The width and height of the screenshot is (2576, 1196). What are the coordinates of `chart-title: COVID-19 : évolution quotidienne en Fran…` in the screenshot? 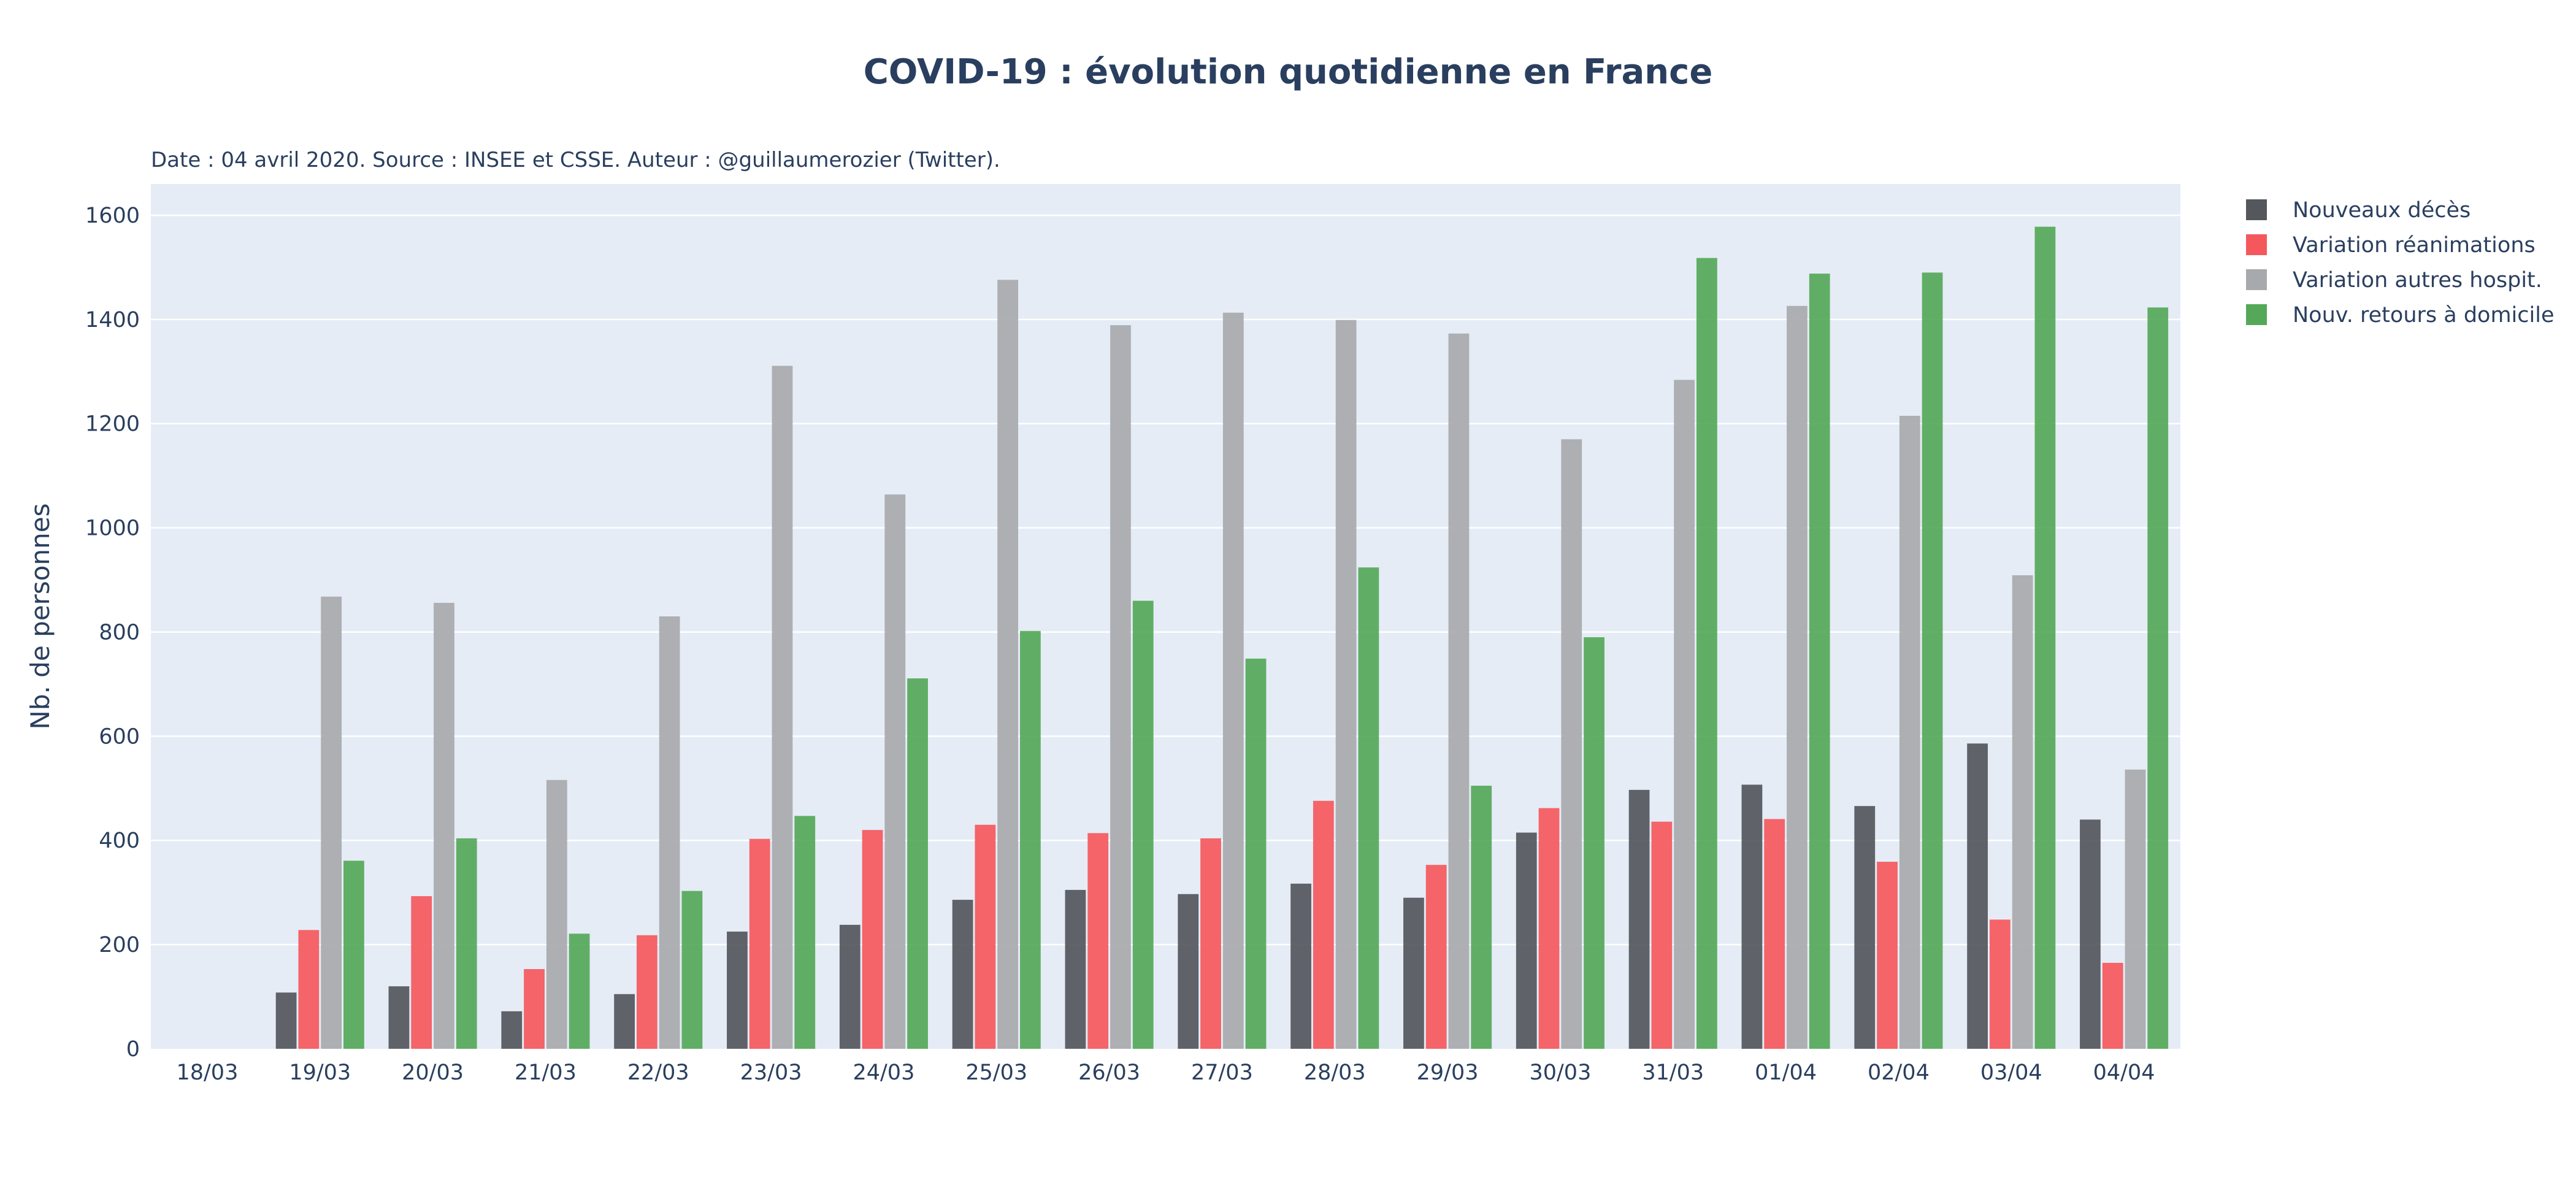 It's located at (1288, 72).